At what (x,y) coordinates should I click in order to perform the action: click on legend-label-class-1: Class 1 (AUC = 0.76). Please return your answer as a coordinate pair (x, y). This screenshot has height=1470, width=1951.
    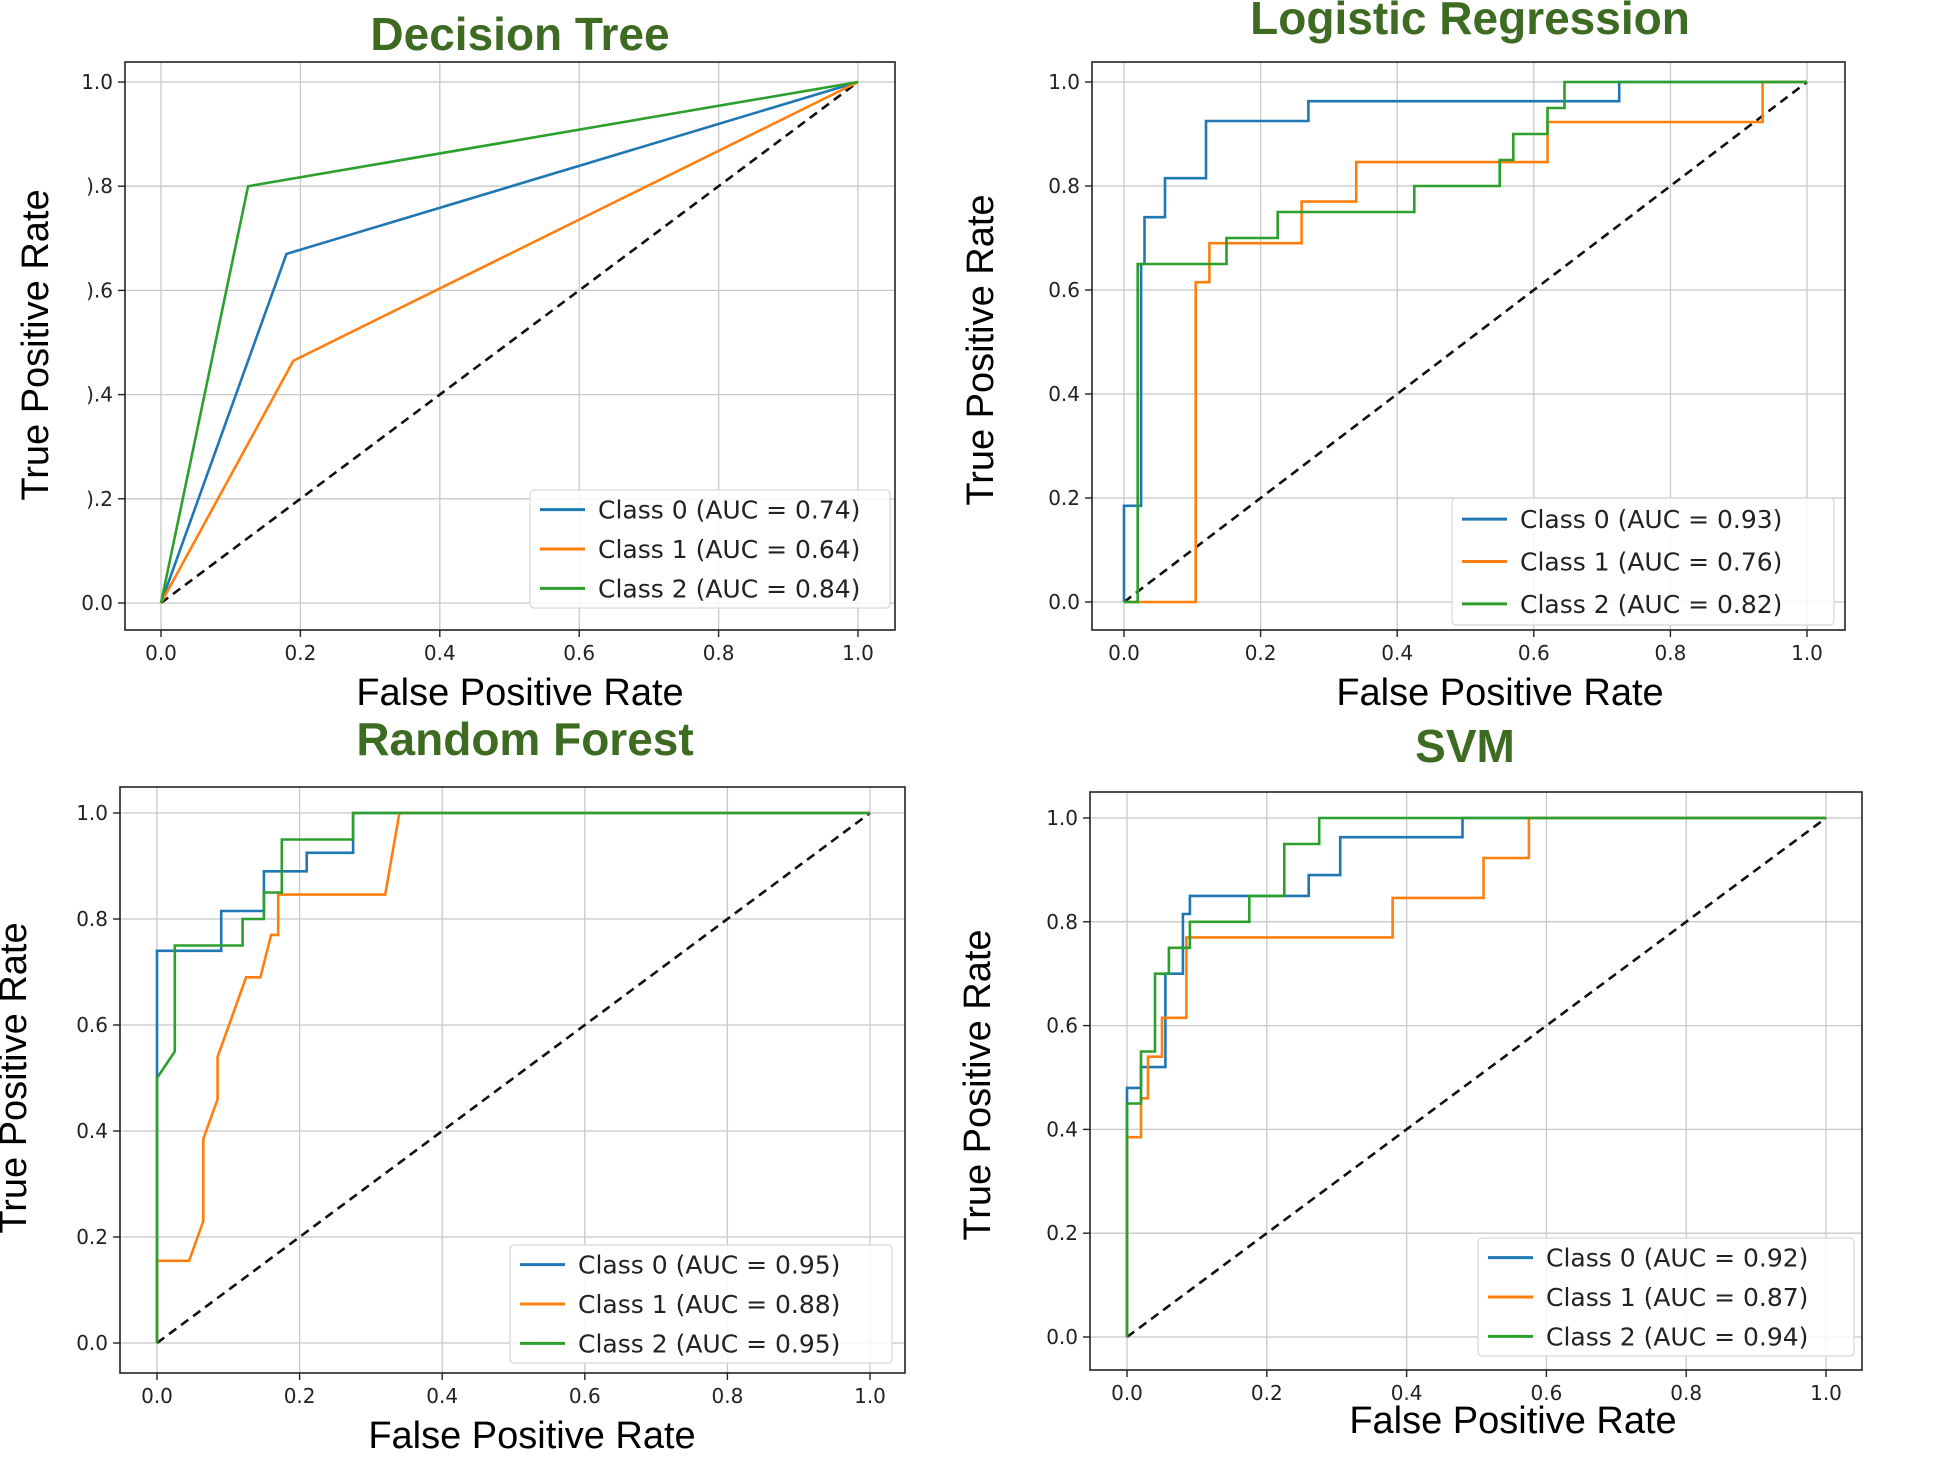
    Looking at the image, I should click on (1651, 562).